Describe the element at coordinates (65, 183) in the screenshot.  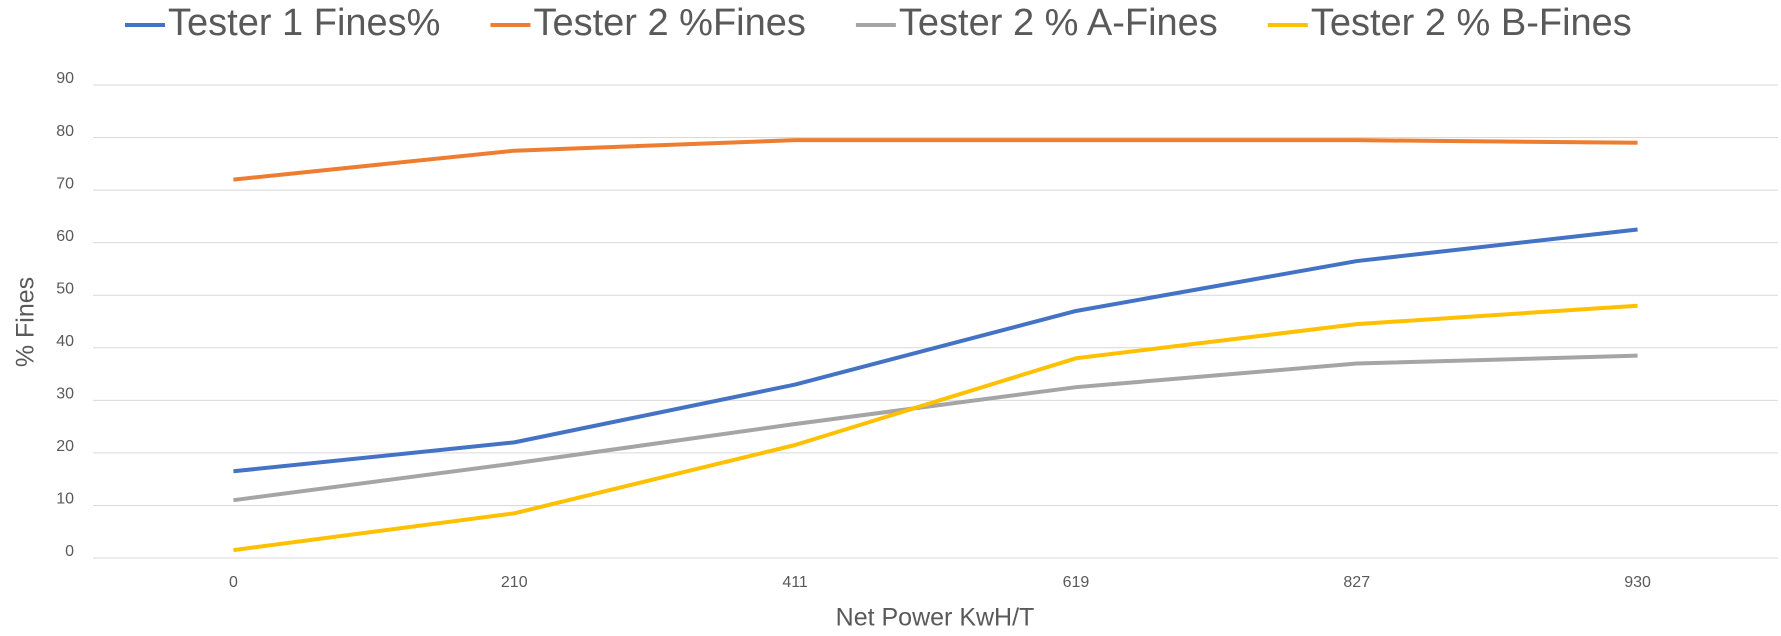
I see `y-tick-label: 70` at that location.